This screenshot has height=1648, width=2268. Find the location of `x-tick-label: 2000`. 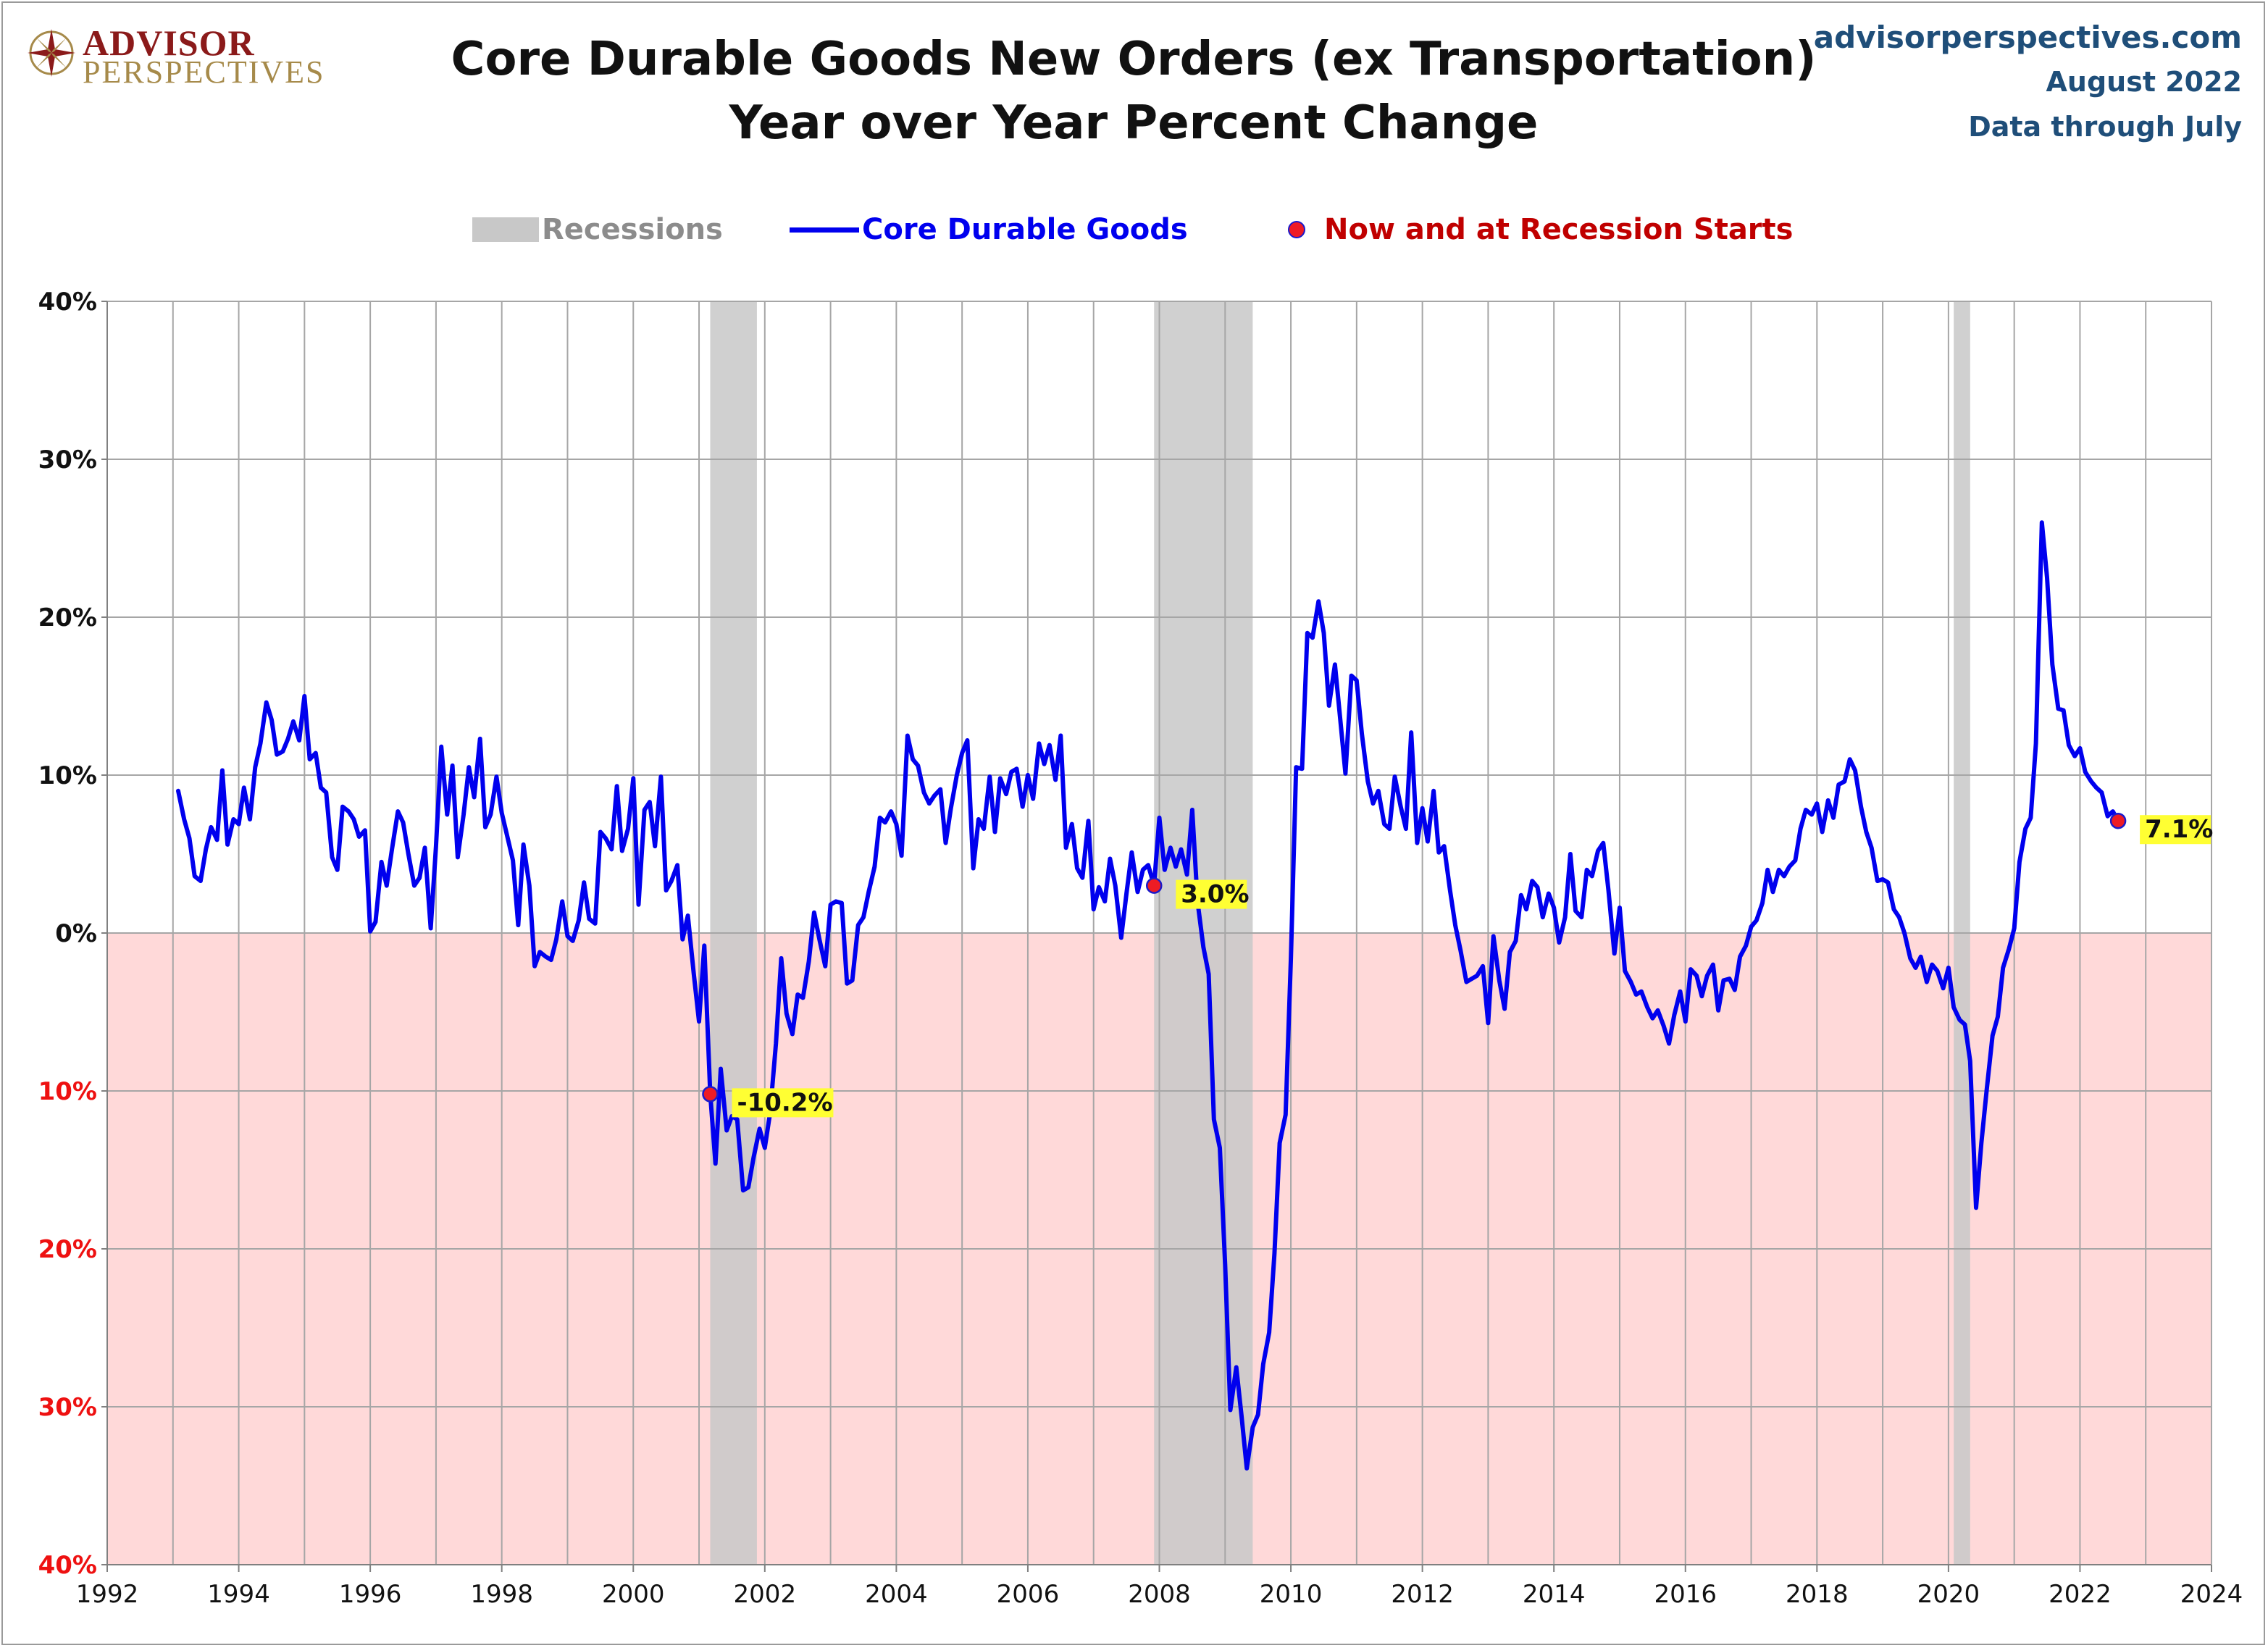

x-tick-label: 2000 is located at coordinates (634, 1594).